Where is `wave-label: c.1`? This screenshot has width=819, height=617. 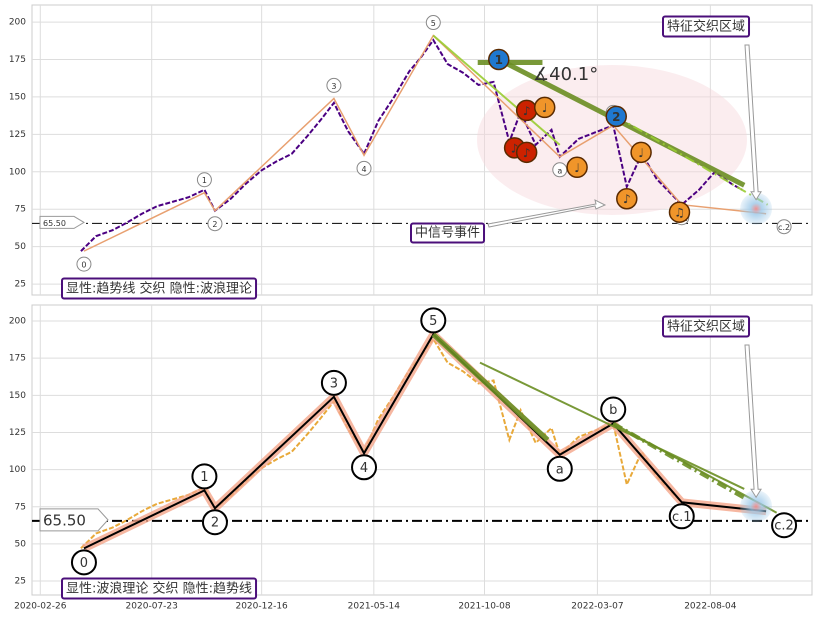
wave-label: c.1 is located at coordinates (682, 517).